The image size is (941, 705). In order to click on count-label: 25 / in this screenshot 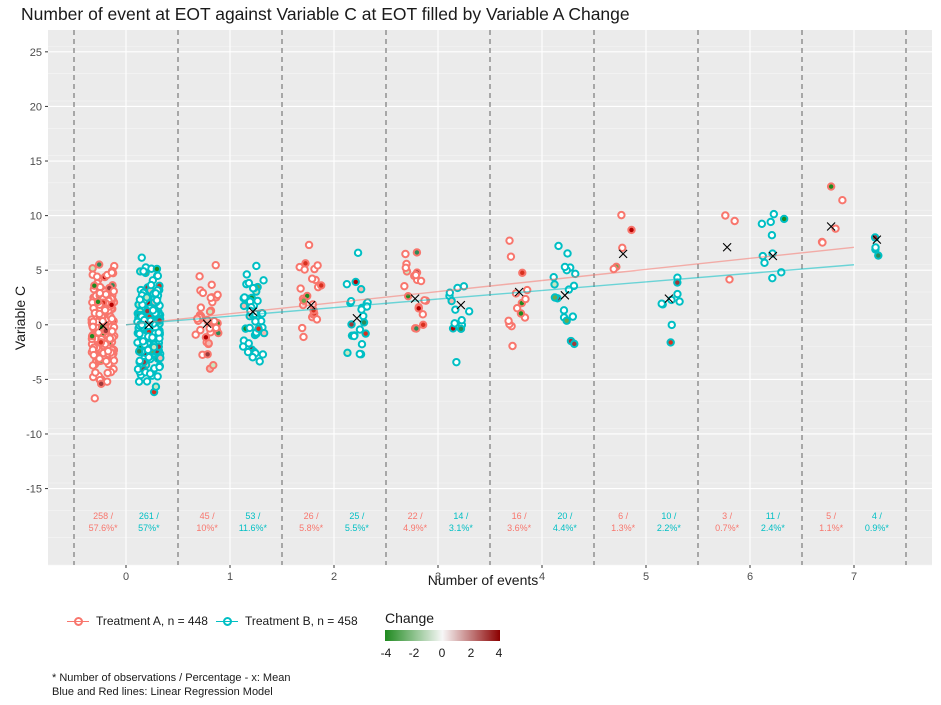, I will do `click(357, 516)`.